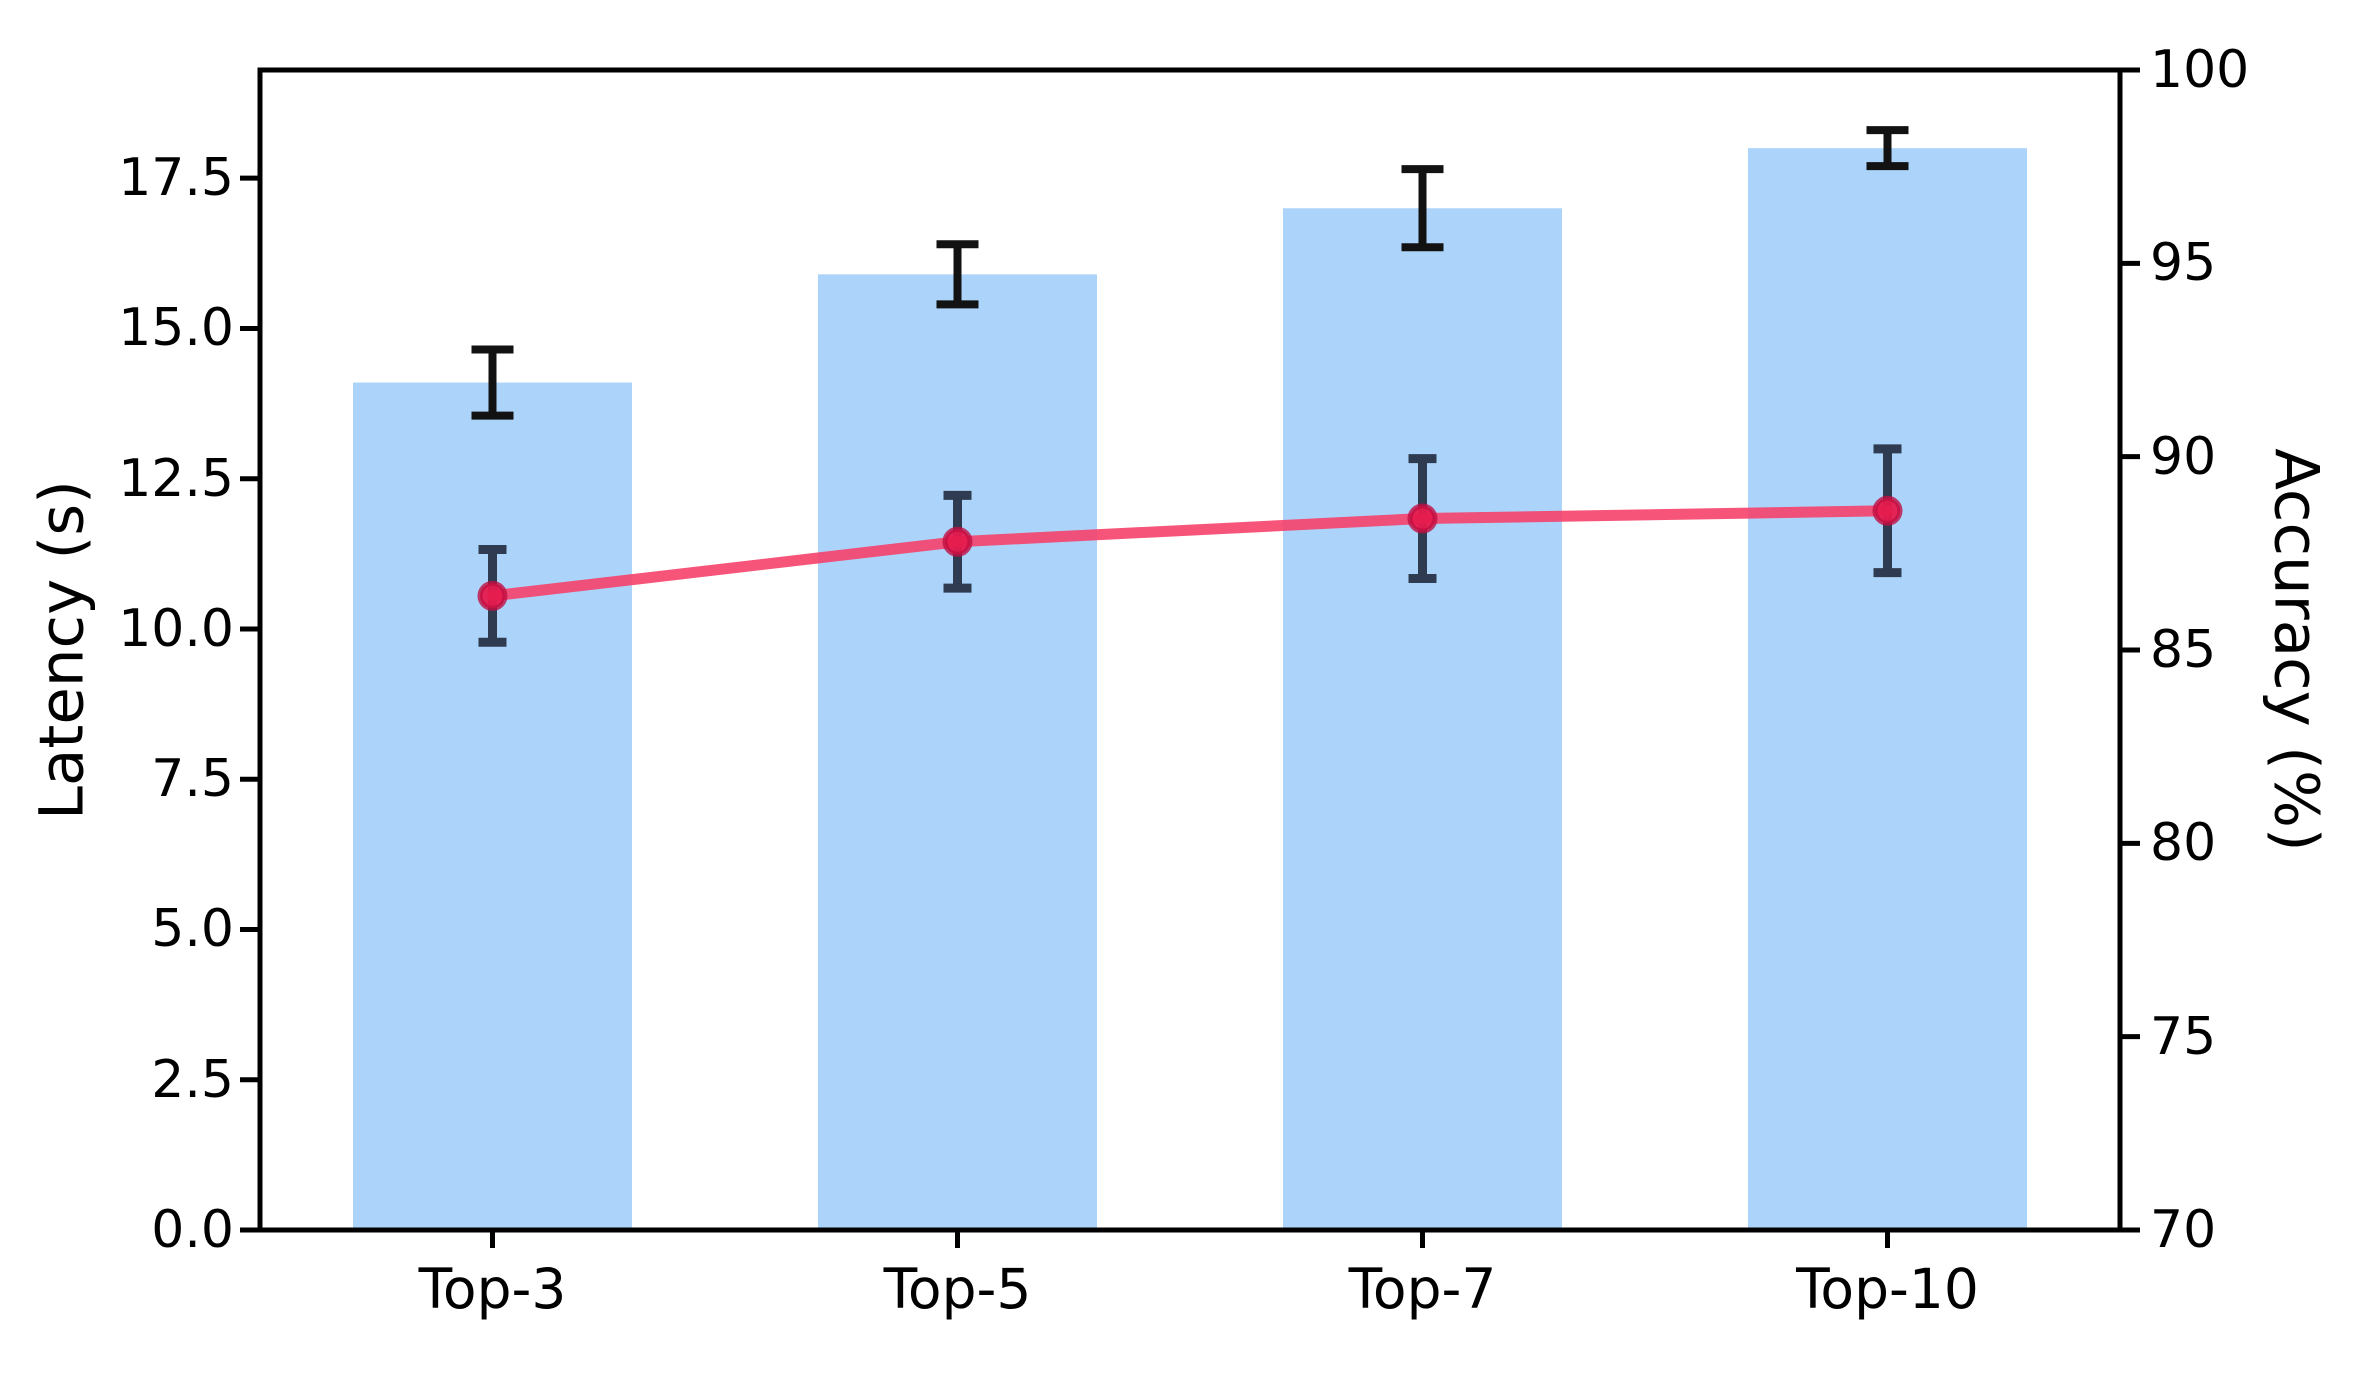  I want to click on x-tick-label: Top-10, so click(1887, 1289).